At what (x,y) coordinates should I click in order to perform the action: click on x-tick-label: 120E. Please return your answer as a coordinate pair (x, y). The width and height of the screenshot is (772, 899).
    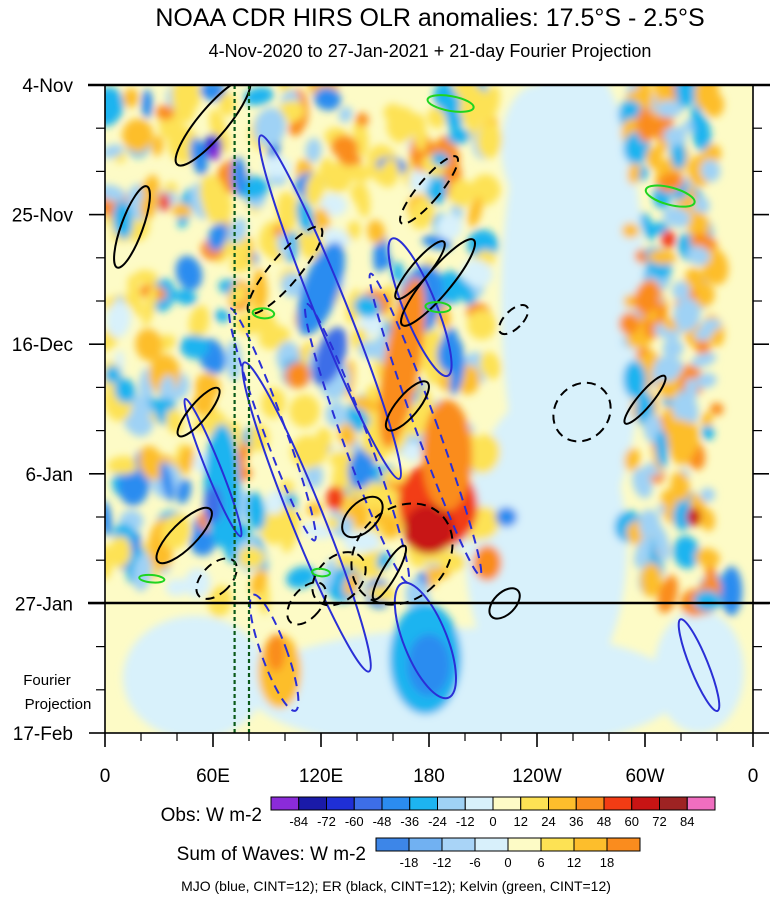
    Looking at the image, I should click on (321, 776).